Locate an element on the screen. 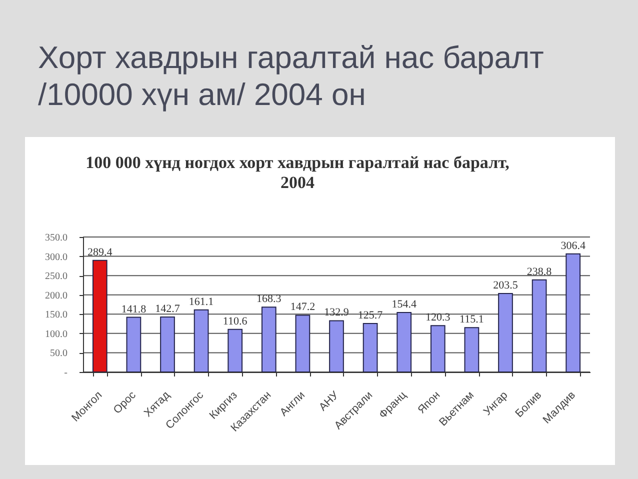 The image size is (638, 479). data-label: 115.1 is located at coordinates (472, 320).